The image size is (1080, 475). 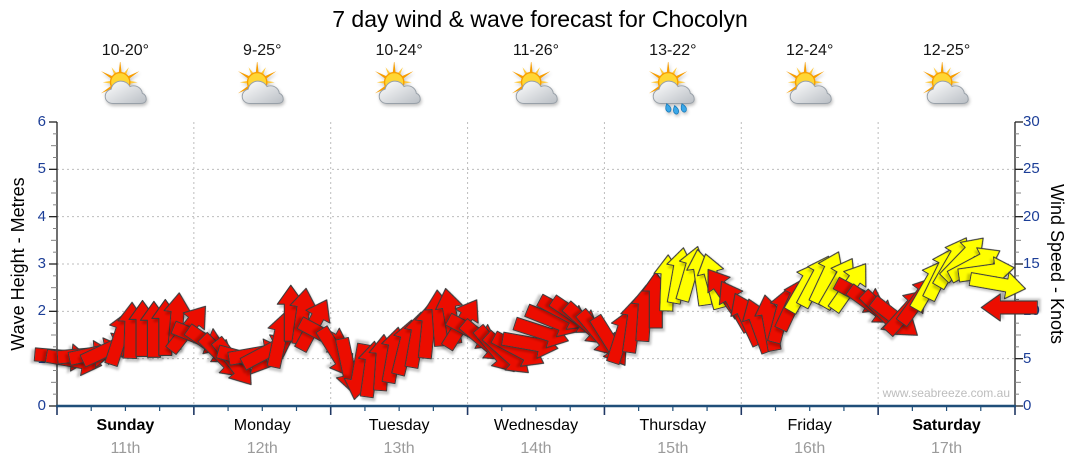 What do you see at coordinates (810, 50) in the screenshot?
I see `temp-range-label: 12-24°` at bounding box center [810, 50].